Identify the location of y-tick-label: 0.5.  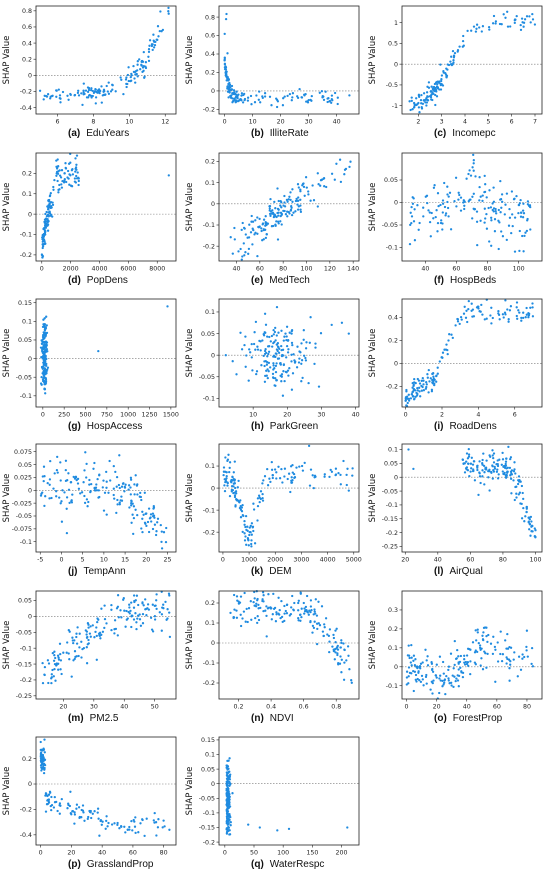
(393, 44).